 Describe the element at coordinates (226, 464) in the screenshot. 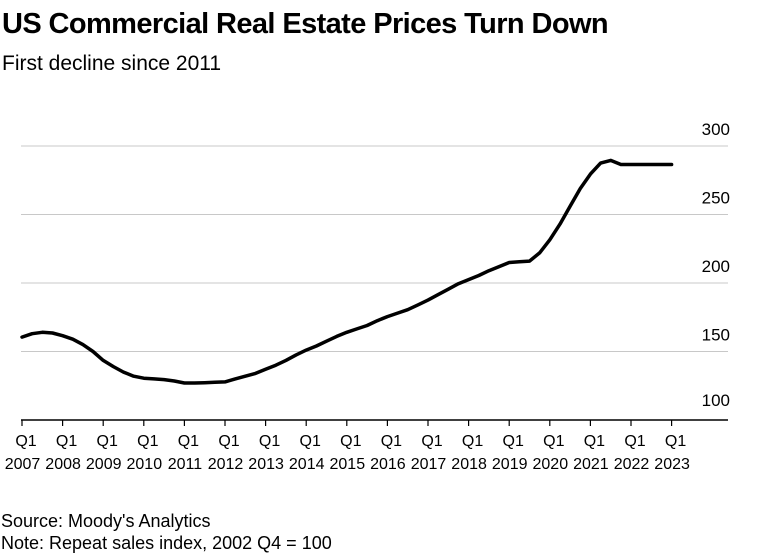

I see `x-tick-year: 2012` at that location.